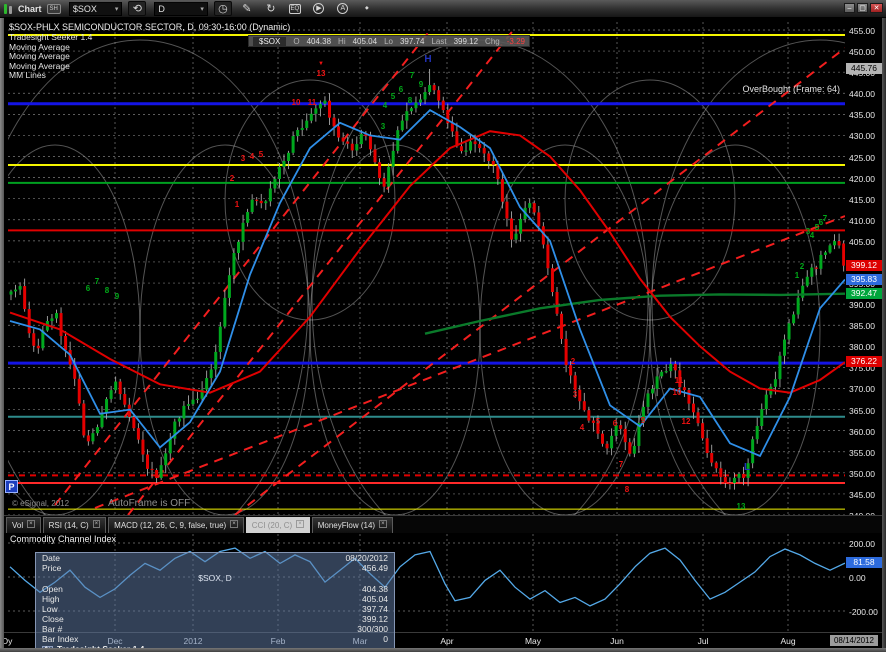 This screenshot has height=652, width=886. What do you see at coordinates (857, 578) in the screenshot?
I see `cci-axis-label: 0.00` at bounding box center [857, 578].